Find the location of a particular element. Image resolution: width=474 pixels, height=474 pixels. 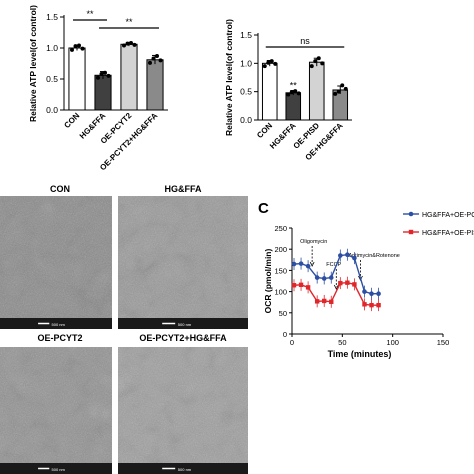

y-tick-label: 250 is located at coordinates (280, 228).